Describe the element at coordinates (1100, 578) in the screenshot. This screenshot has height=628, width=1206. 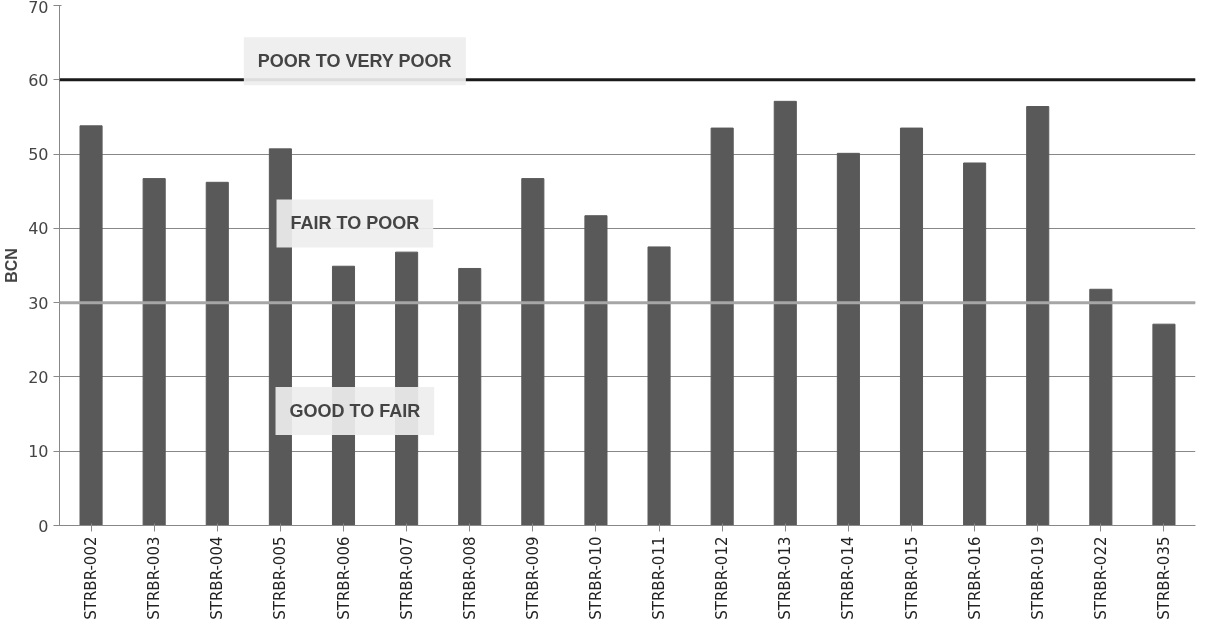
I see `x-tick-label: STRBR-022` at that location.